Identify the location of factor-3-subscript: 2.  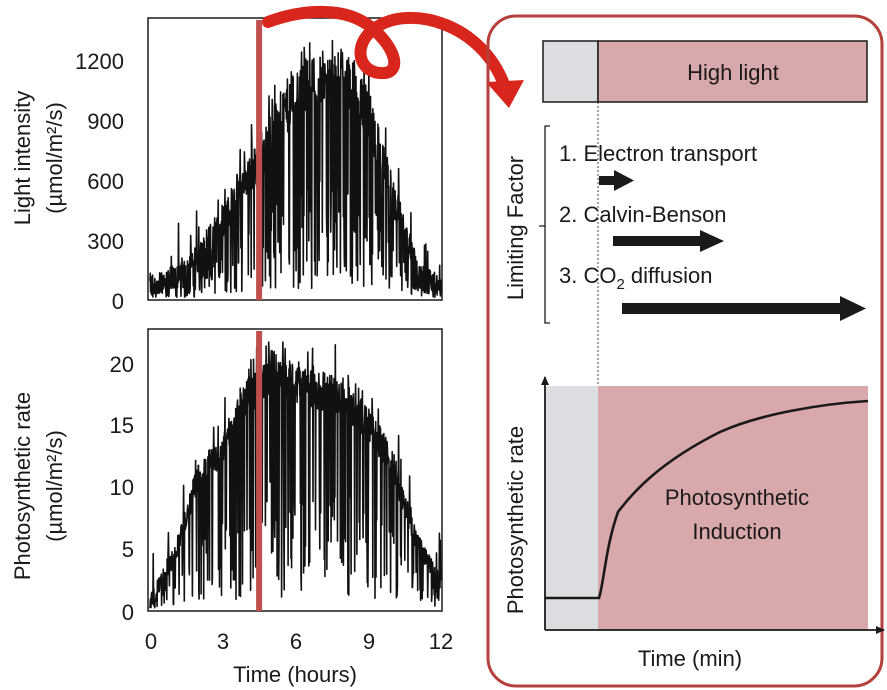
(620, 284).